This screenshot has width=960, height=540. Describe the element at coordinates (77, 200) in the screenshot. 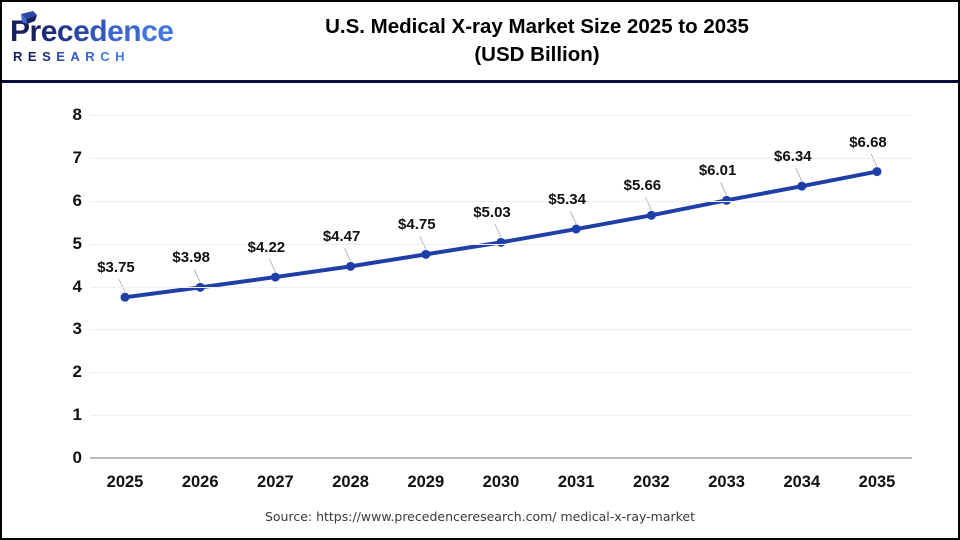

I see `y-axis-tick-label: 6` at that location.